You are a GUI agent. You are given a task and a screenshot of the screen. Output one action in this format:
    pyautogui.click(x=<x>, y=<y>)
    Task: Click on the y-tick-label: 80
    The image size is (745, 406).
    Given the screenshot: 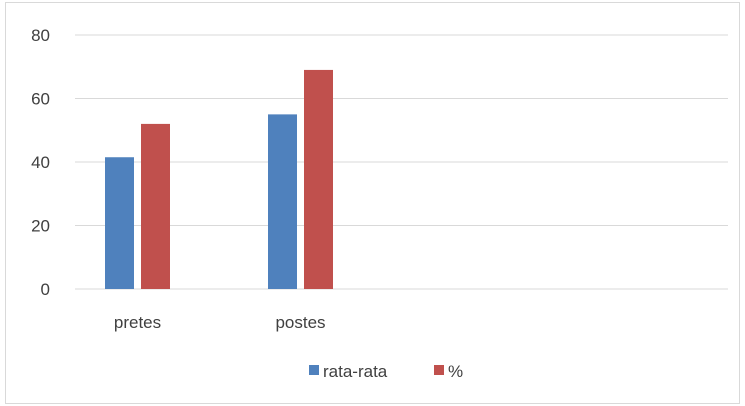 What is the action you would take?
    pyautogui.click(x=40, y=35)
    